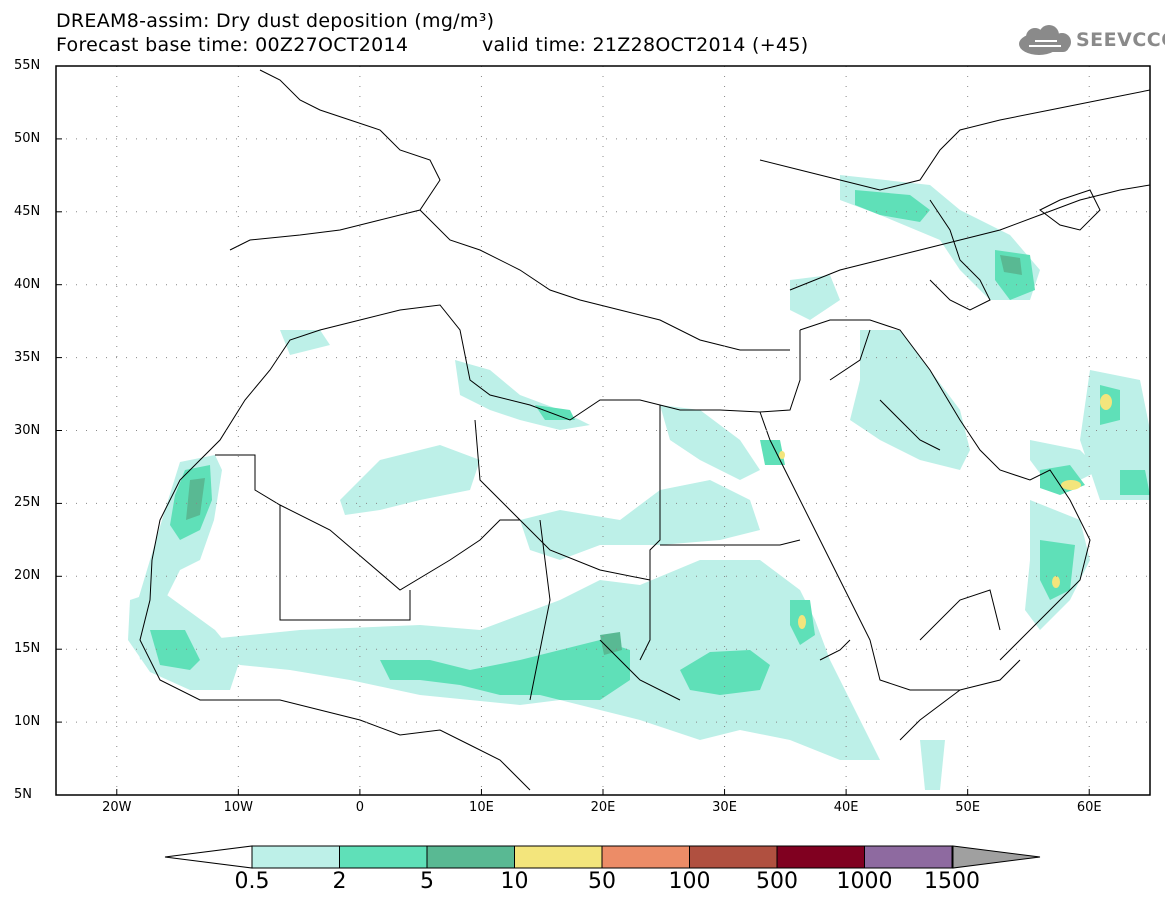 The image size is (1165, 907). I want to click on lat-label: 30N, so click(27, 430).